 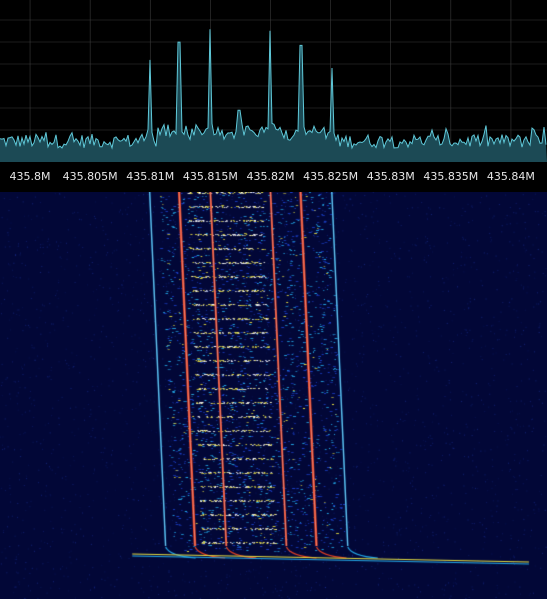 What do you see at coordinates (270, 176) in the screenshot?
I see `frequency-tick-label: 435.82M` at bounding box center [270, 176].